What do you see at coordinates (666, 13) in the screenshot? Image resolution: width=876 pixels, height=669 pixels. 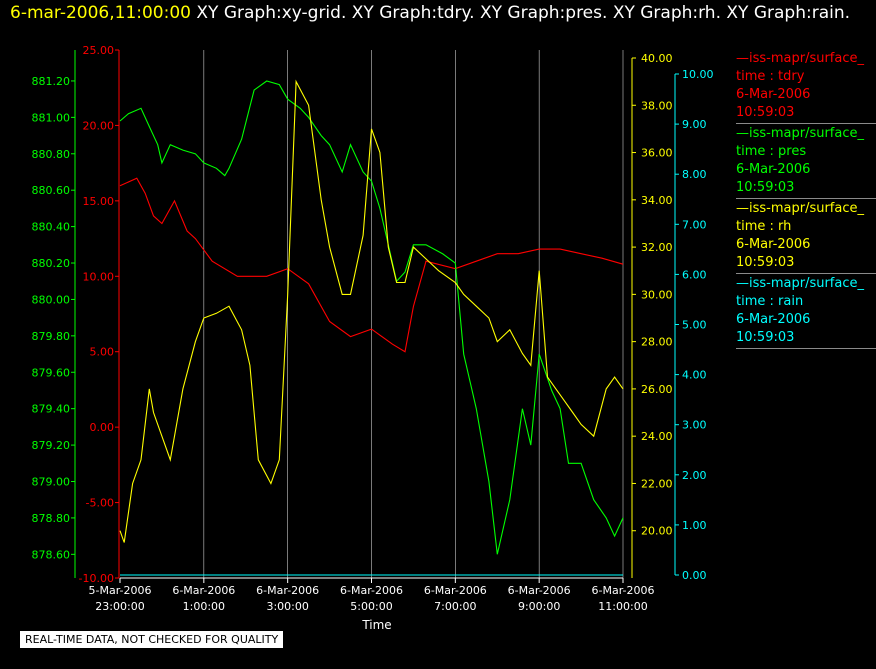 I see `graph-title-rh: XY Graph:rh.` at bounding box center [666, 13].